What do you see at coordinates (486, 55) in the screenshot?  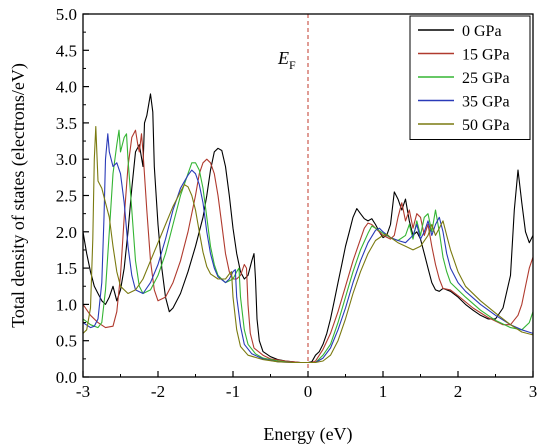 I see `legend-label: 15 GPa` at bounding box center [486, 55].